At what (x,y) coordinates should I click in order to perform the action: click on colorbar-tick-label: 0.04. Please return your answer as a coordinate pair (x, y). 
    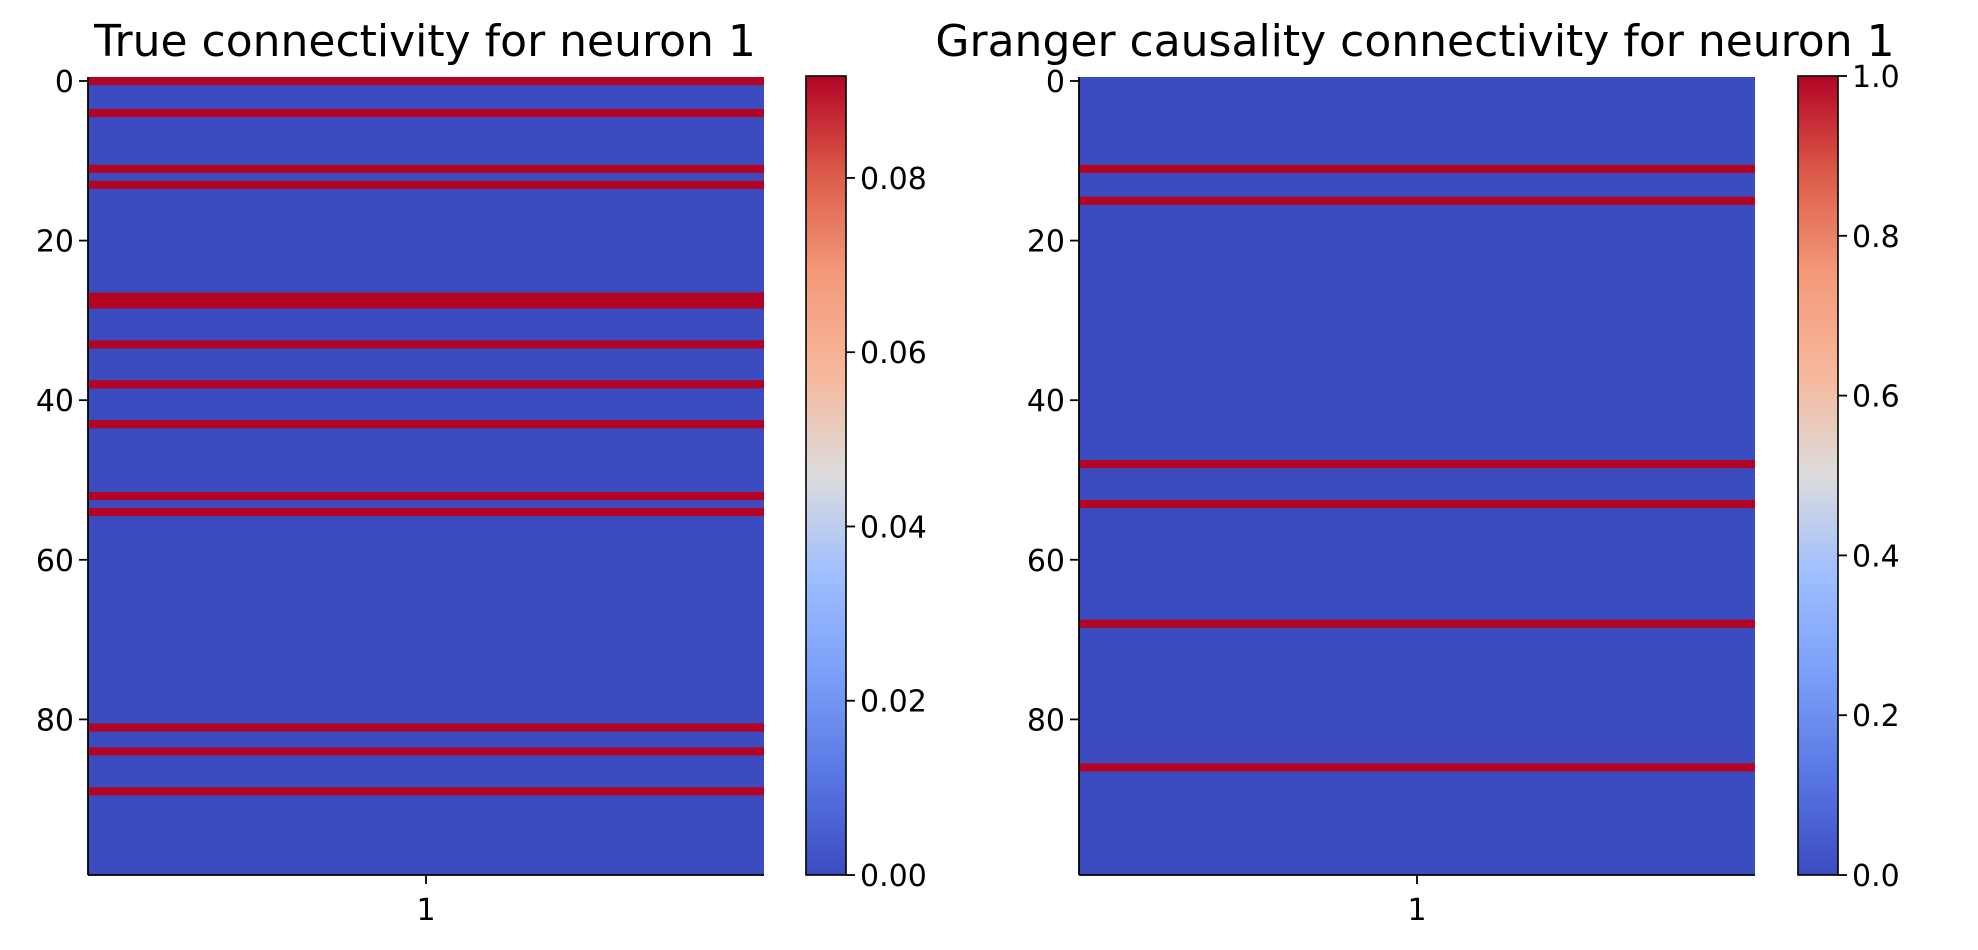
    Looking at the image, I should click on (893, 527).